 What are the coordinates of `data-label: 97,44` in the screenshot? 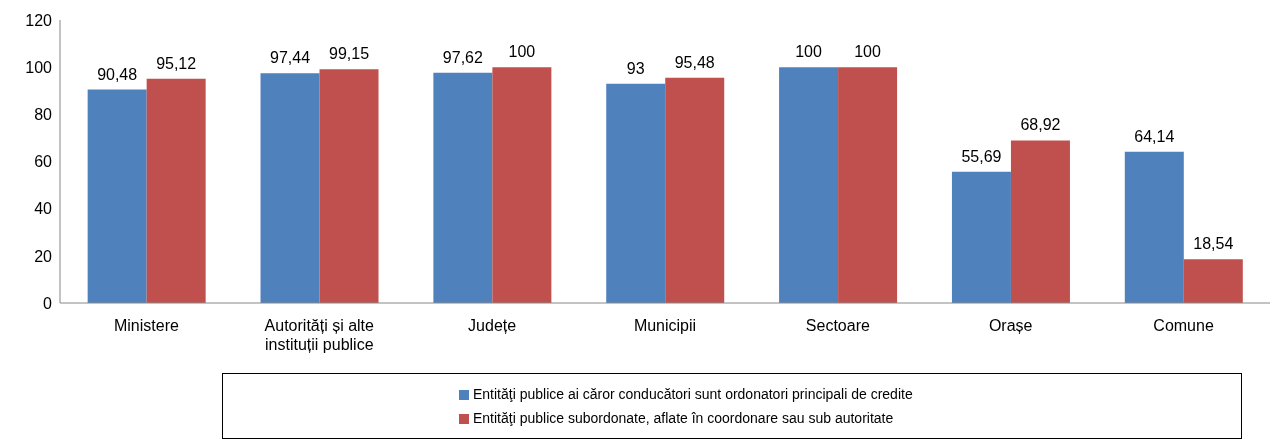 It's located at (290, 58).